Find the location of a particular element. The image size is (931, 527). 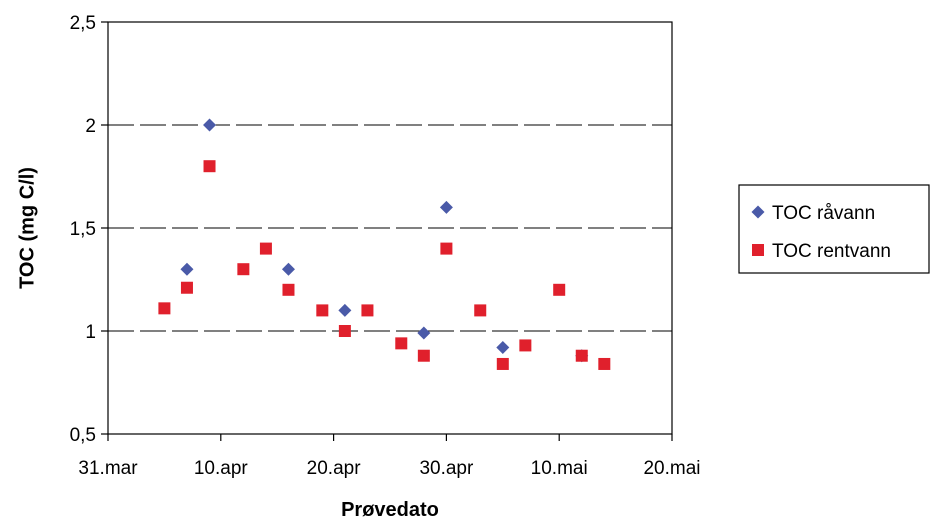

x-tick-label: 10.mai is located at coordinates (559, 468).